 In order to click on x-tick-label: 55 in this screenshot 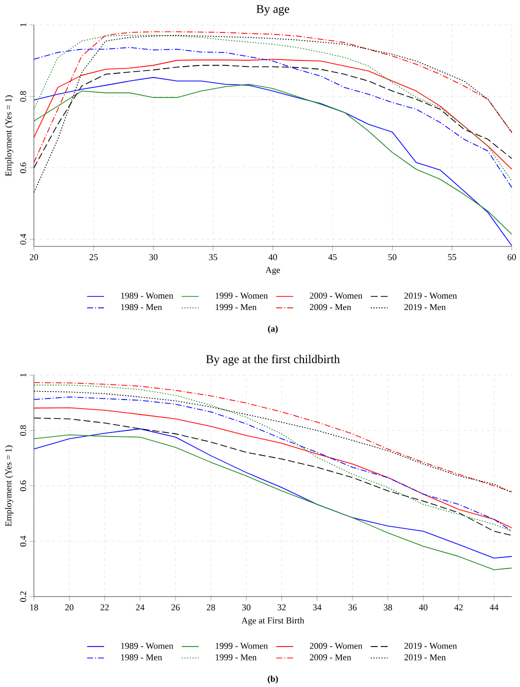, I will do `click(452, 257)`.